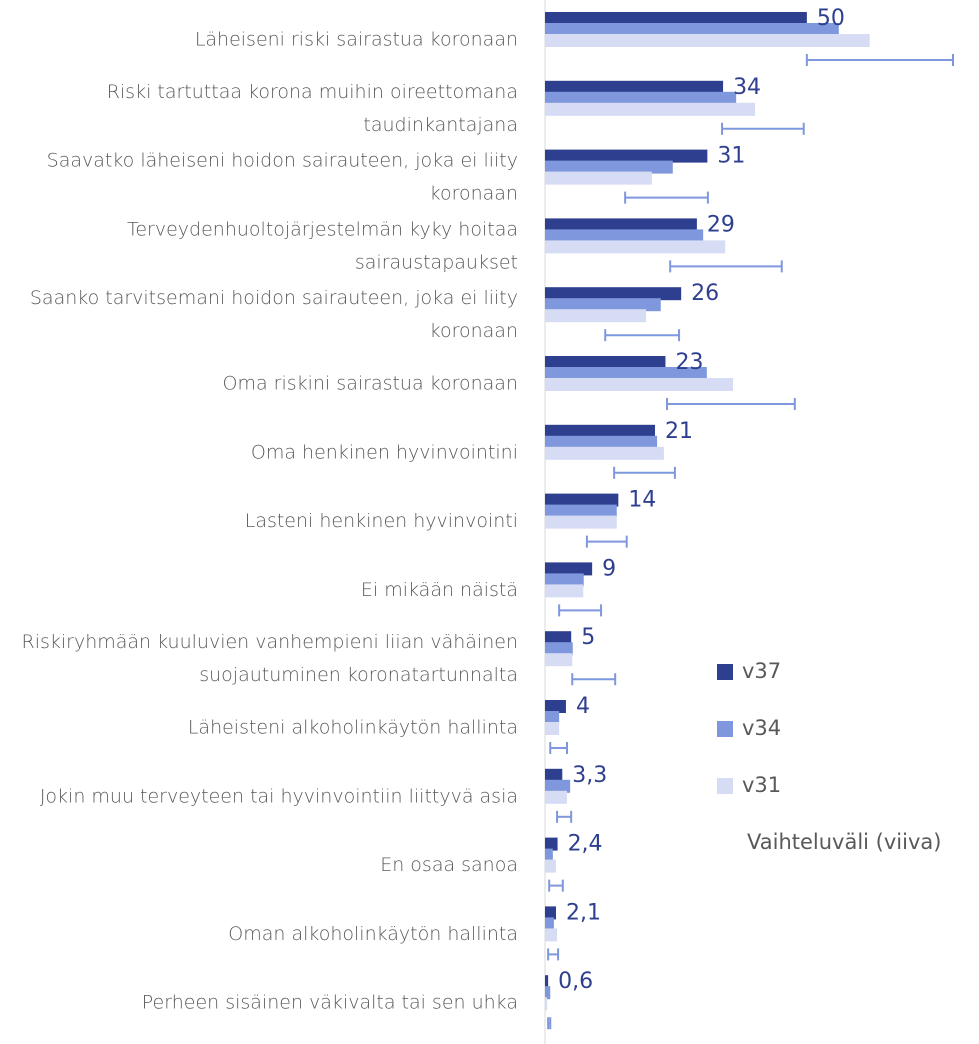 The width and height of the screenshot is (979, 1044). I want to click on category-label: Läheiseni riski sairastua koronaan, so click(356, 40).